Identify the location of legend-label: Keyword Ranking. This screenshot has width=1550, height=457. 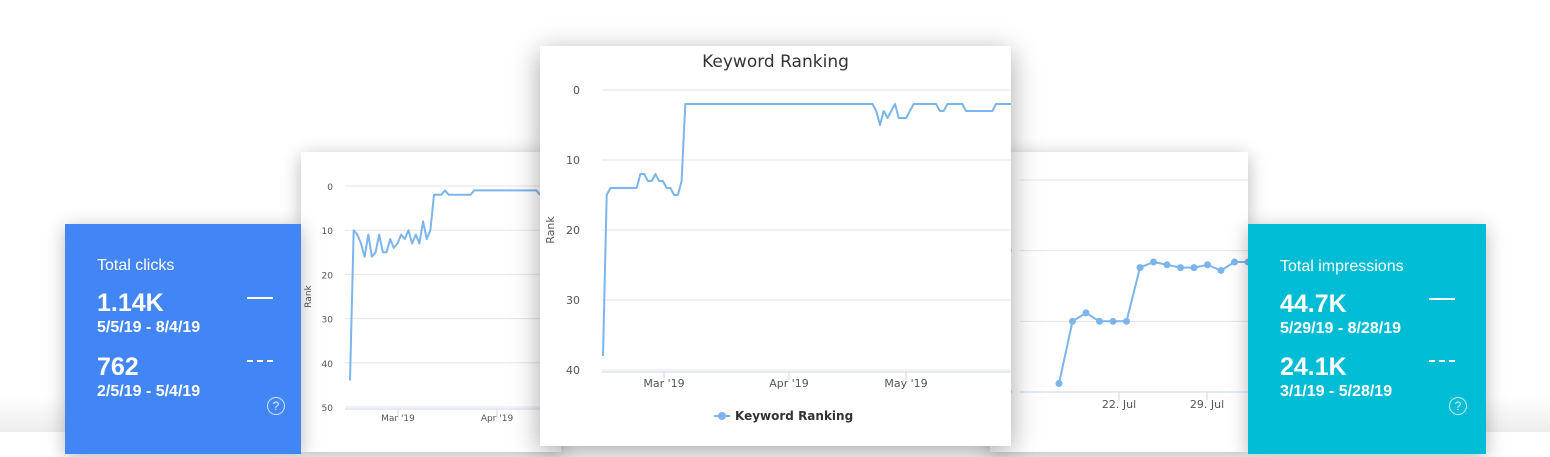
(794, 416).